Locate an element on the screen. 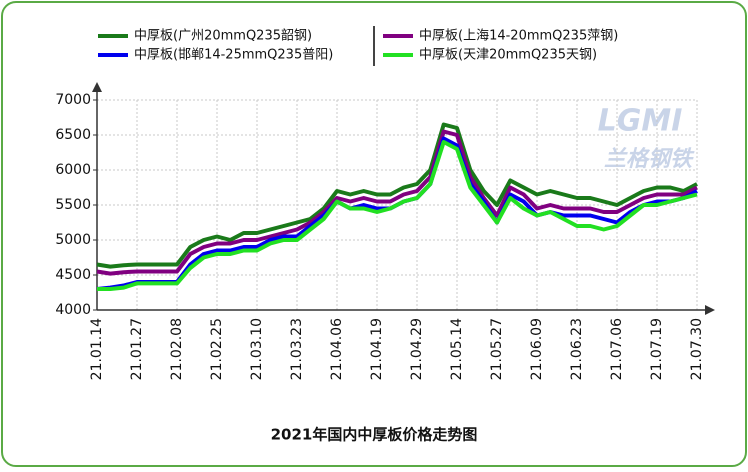 Image resolution: width=748 pixels, height=472 pixels. x-tick-label: 21.03.23 is located at coordinates (297, 349).